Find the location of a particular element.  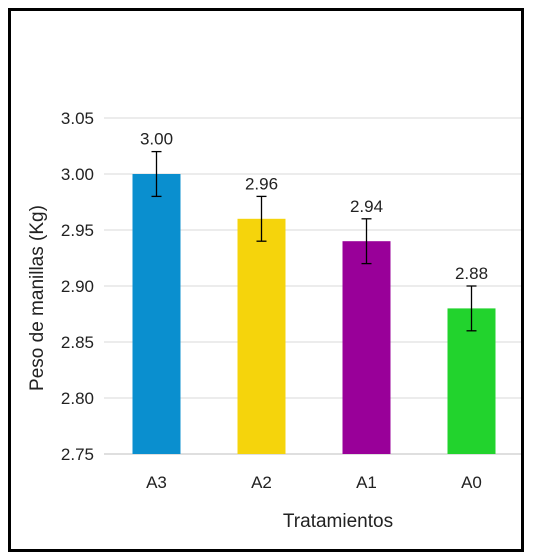

bar-a1 is located at coordinates (366, 347).